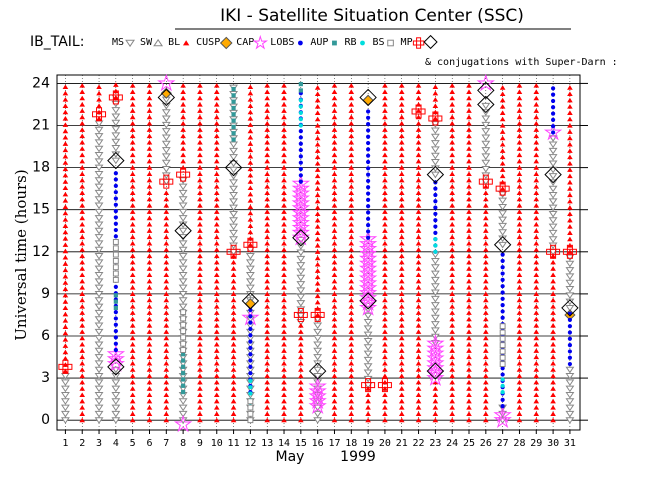 Image resolution: width=650 pixels, height=500 pixels. I want to click on x-tick-label: 8, so click(183, 443).